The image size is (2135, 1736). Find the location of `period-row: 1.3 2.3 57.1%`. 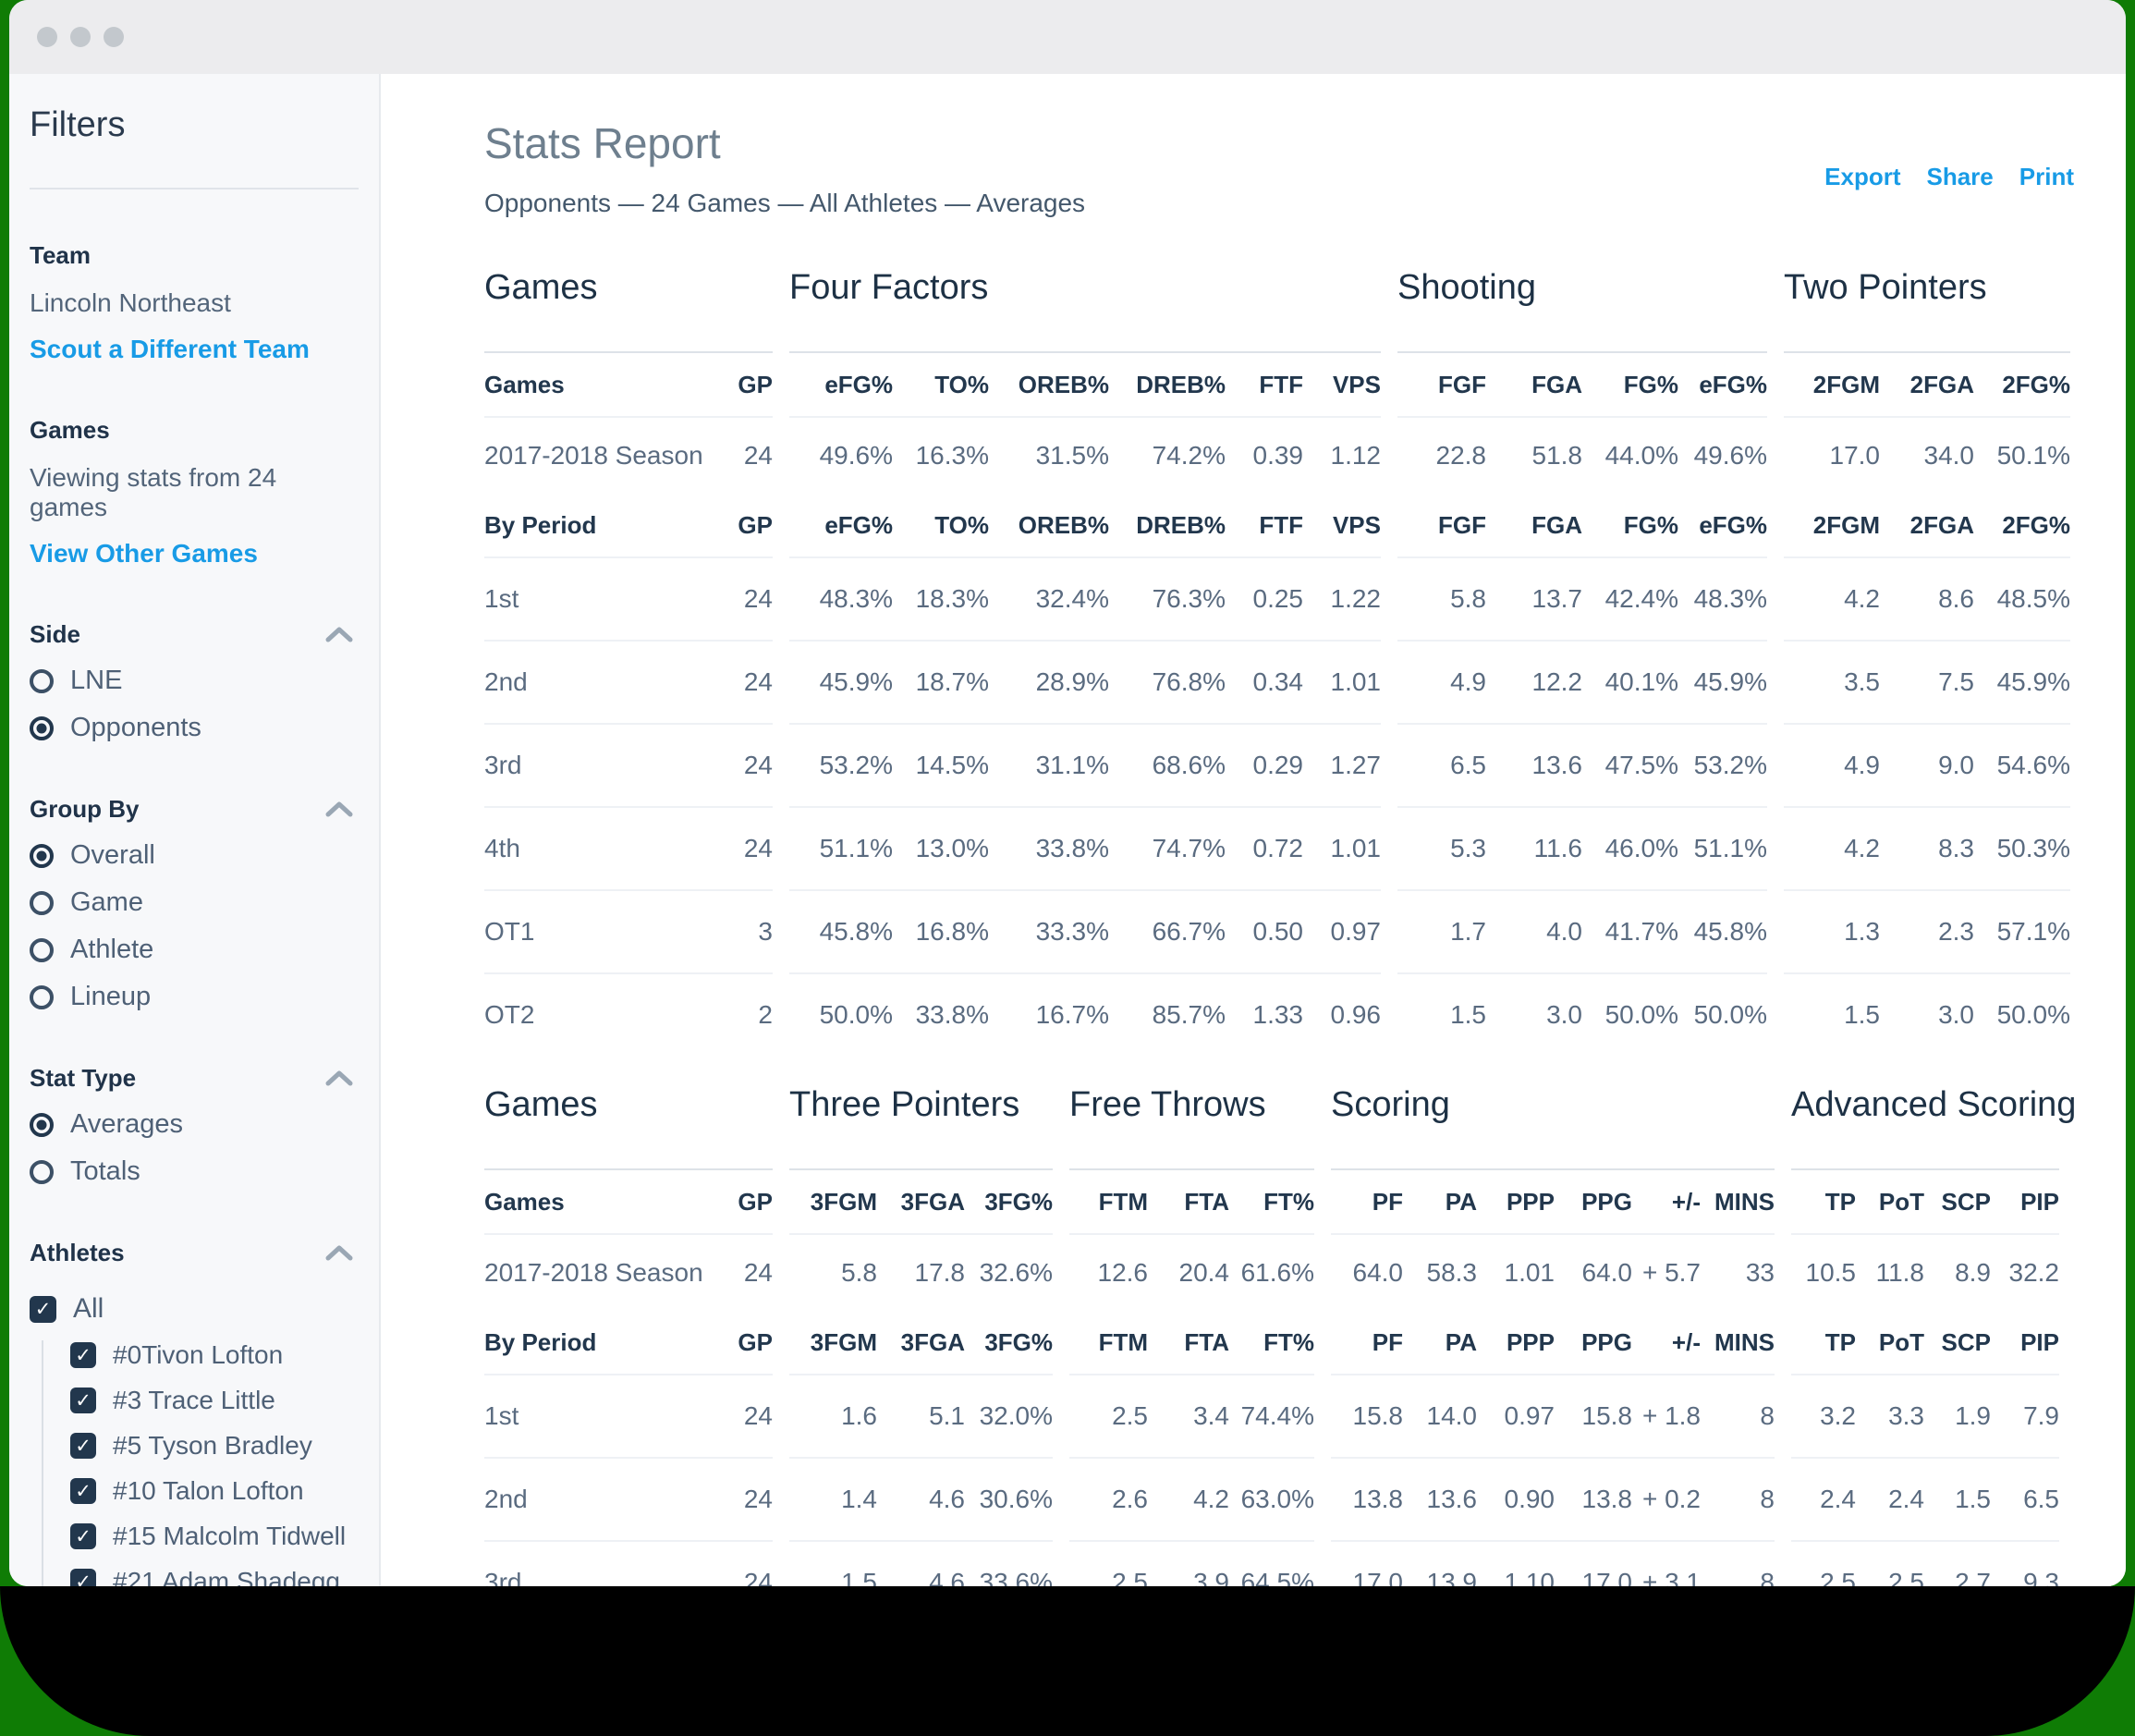

period-row: 1.3 2.3 57.1% is located at coordinates (1927, 931).